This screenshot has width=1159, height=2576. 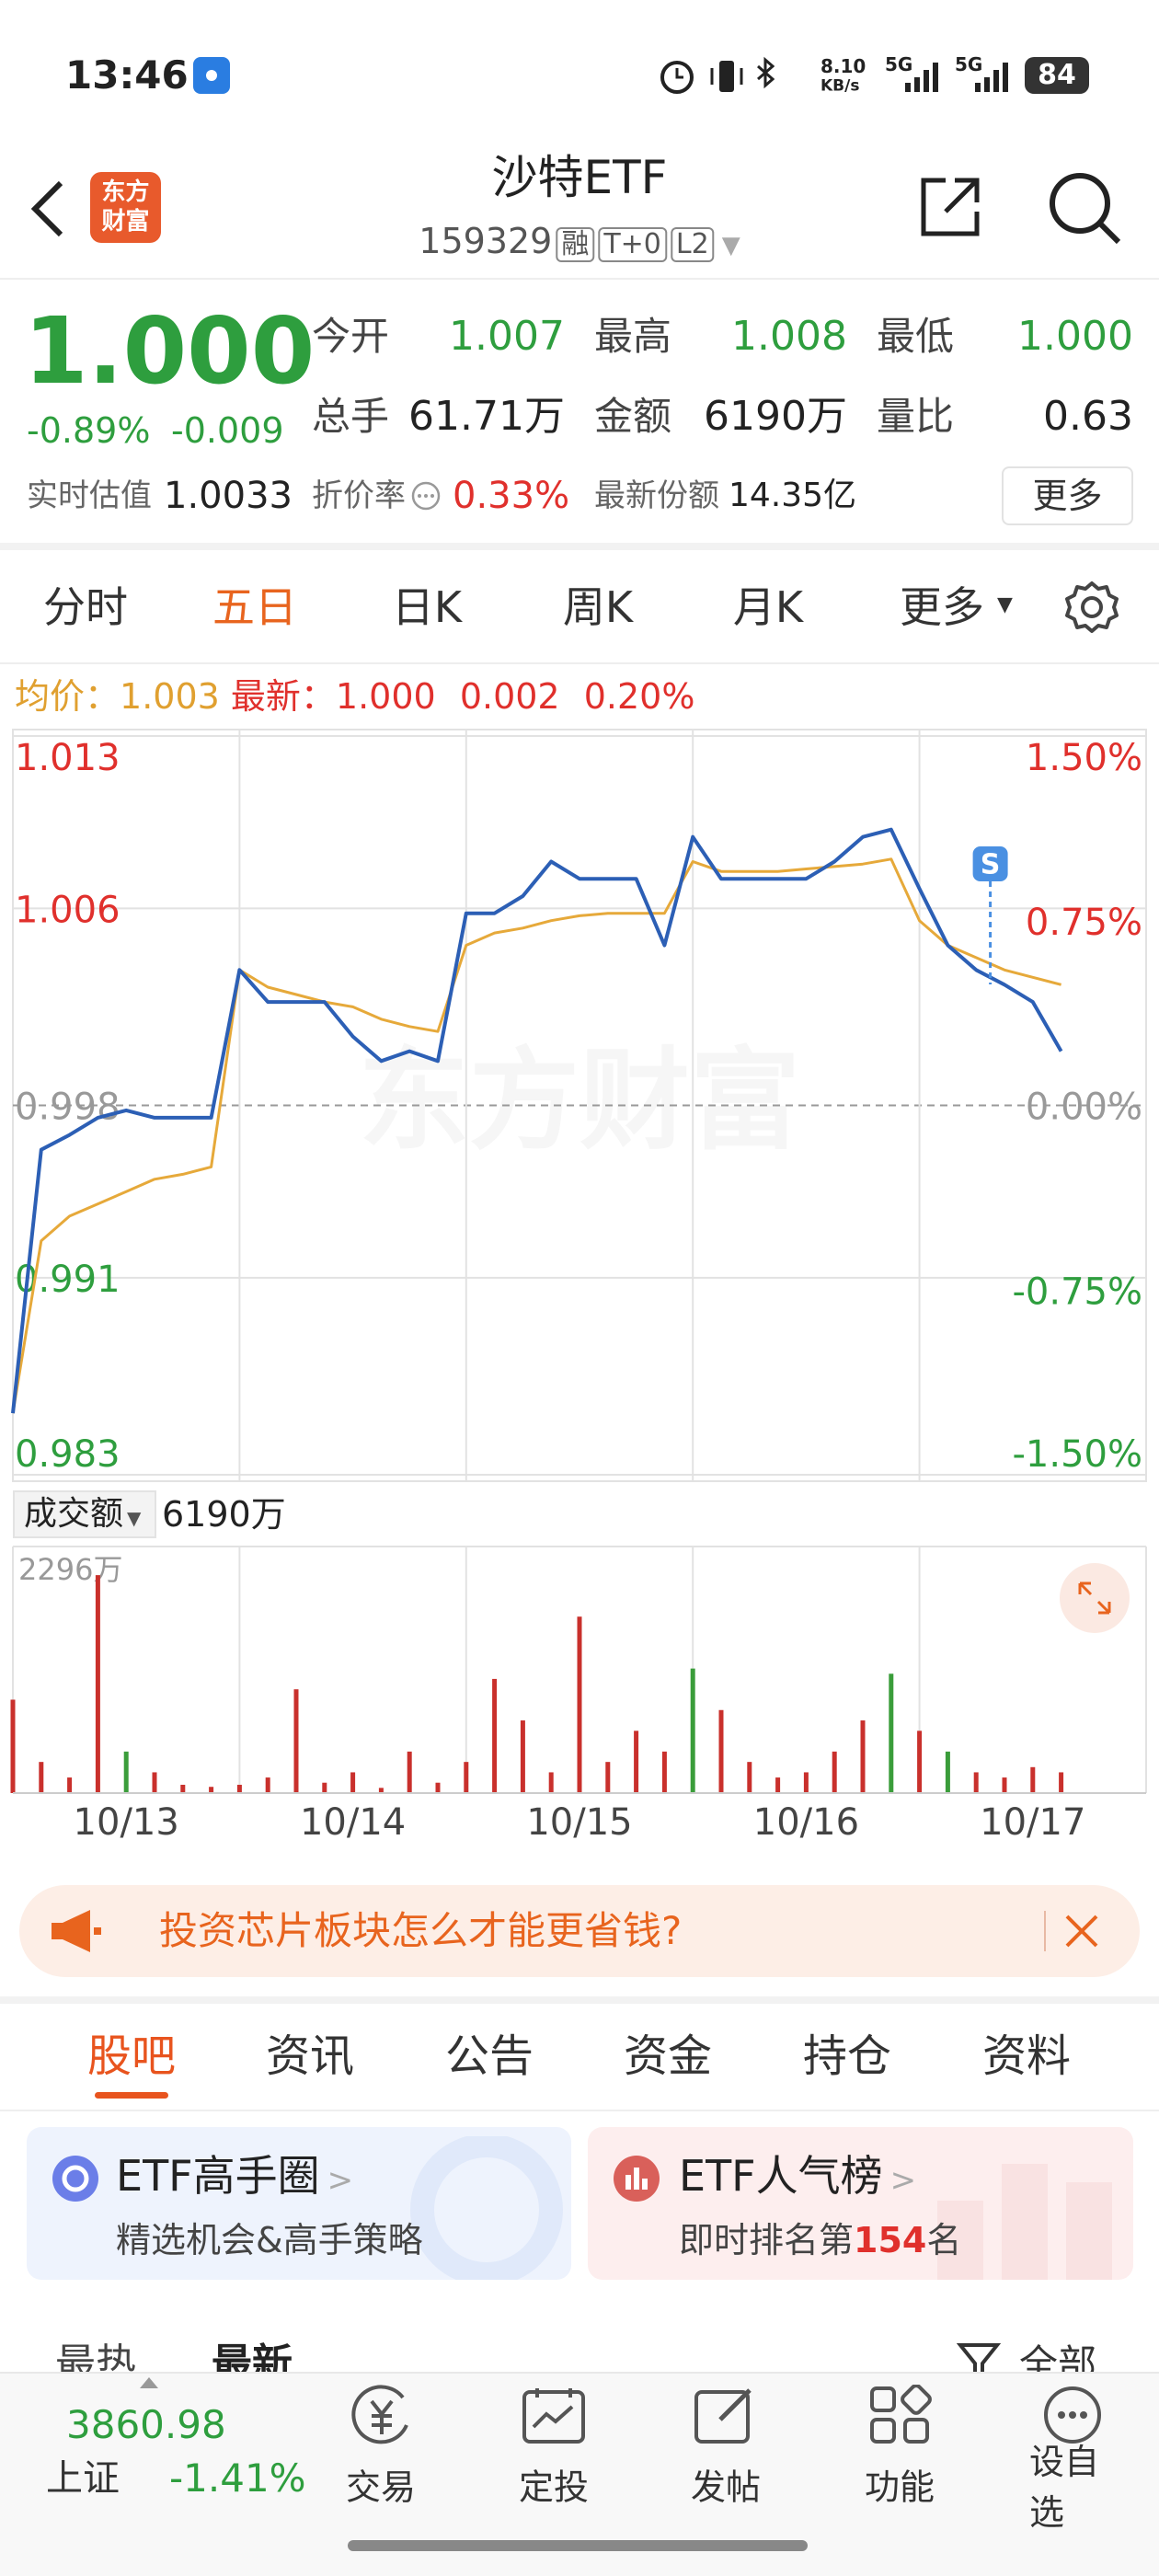 I want to click on last-price: 1.000, so click(x=170, y=351).